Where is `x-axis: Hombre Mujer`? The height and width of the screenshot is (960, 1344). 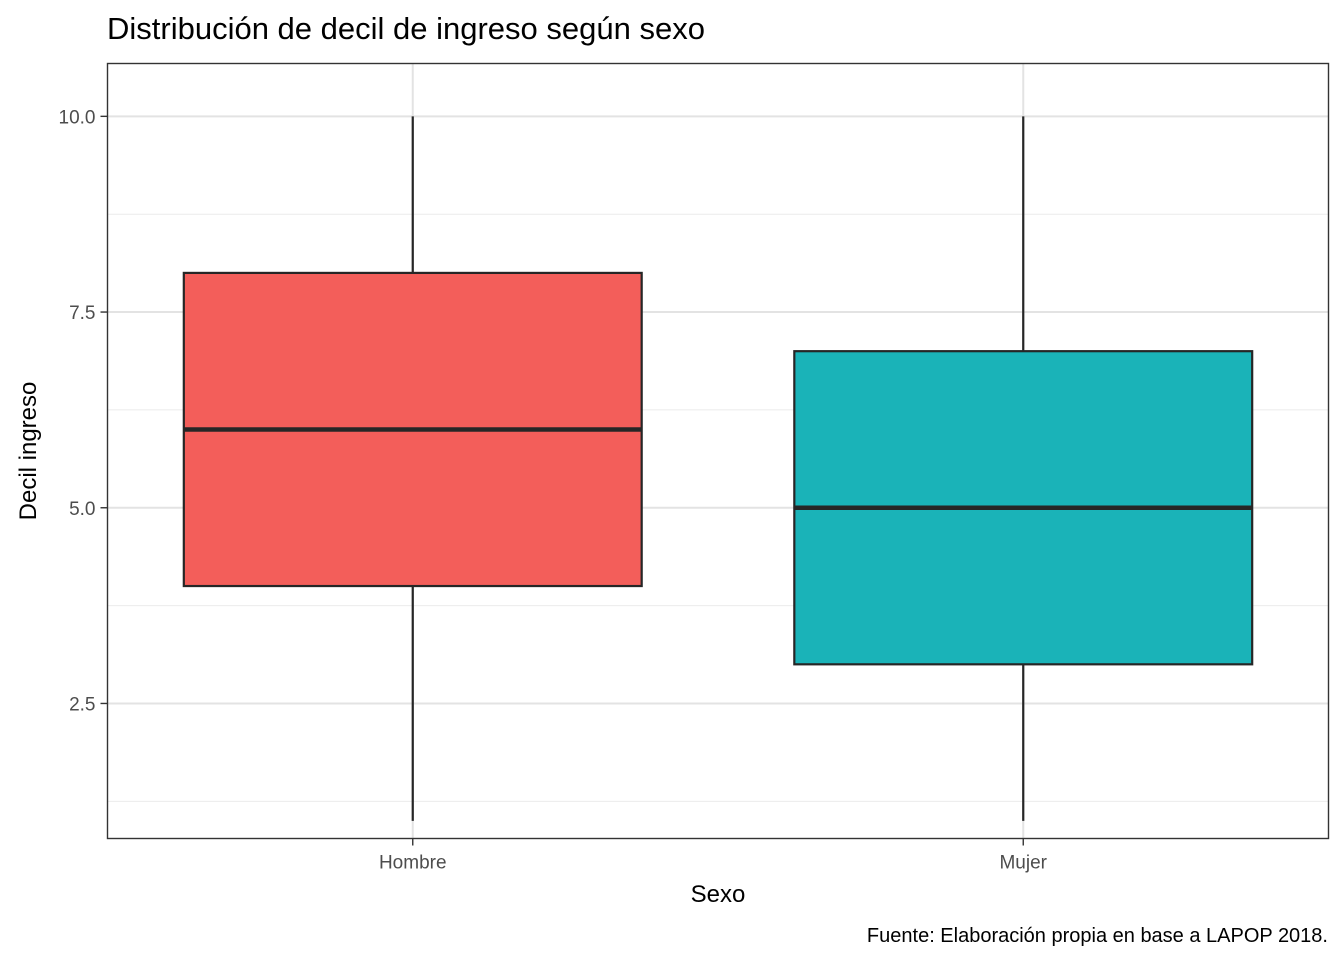 x-axis: Hombre Mujer is located at coordinates (713, 856).